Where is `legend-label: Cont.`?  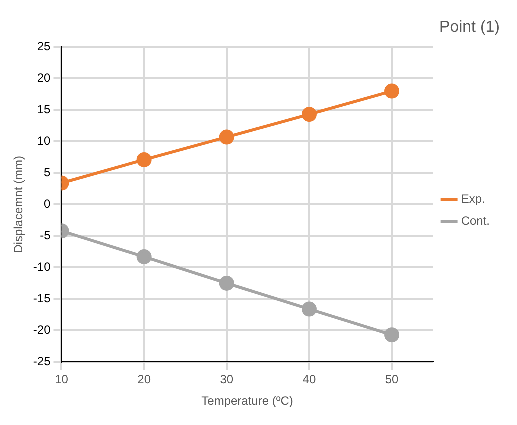 legend-label: Cont. is located at coordinates (475, 221).